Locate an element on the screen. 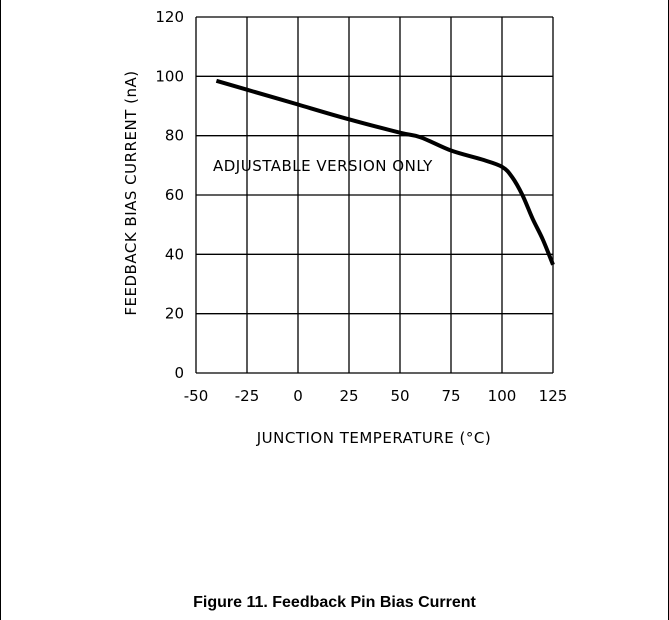 The image size is (669, 620). y-tick-label: 100 is located at coordinates (169, 76).